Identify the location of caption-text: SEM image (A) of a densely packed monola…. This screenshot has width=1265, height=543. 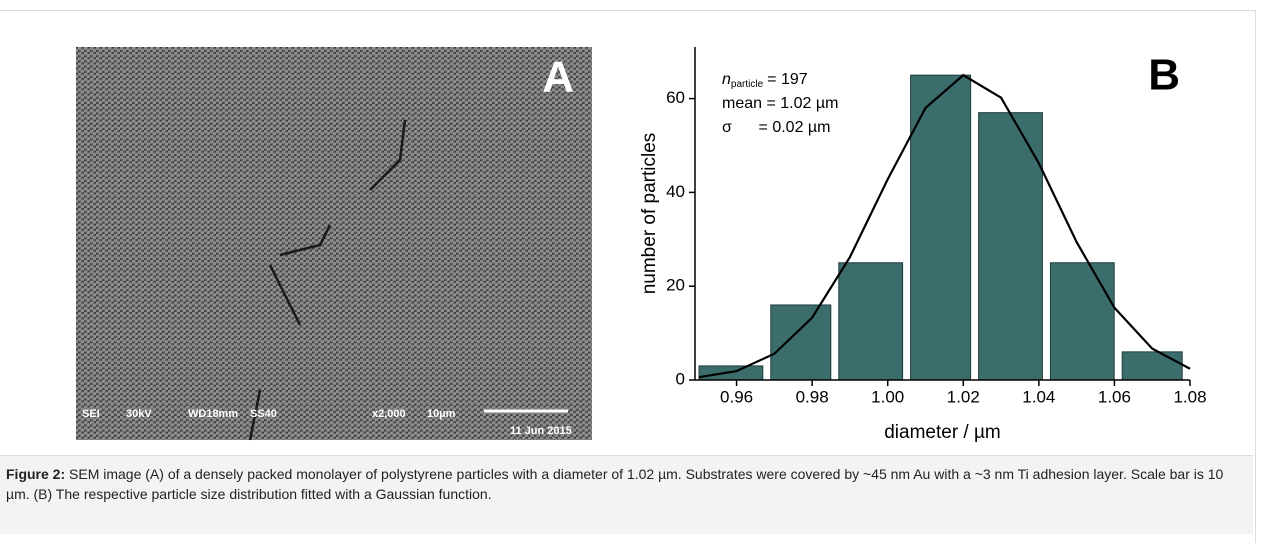
(615, 484).